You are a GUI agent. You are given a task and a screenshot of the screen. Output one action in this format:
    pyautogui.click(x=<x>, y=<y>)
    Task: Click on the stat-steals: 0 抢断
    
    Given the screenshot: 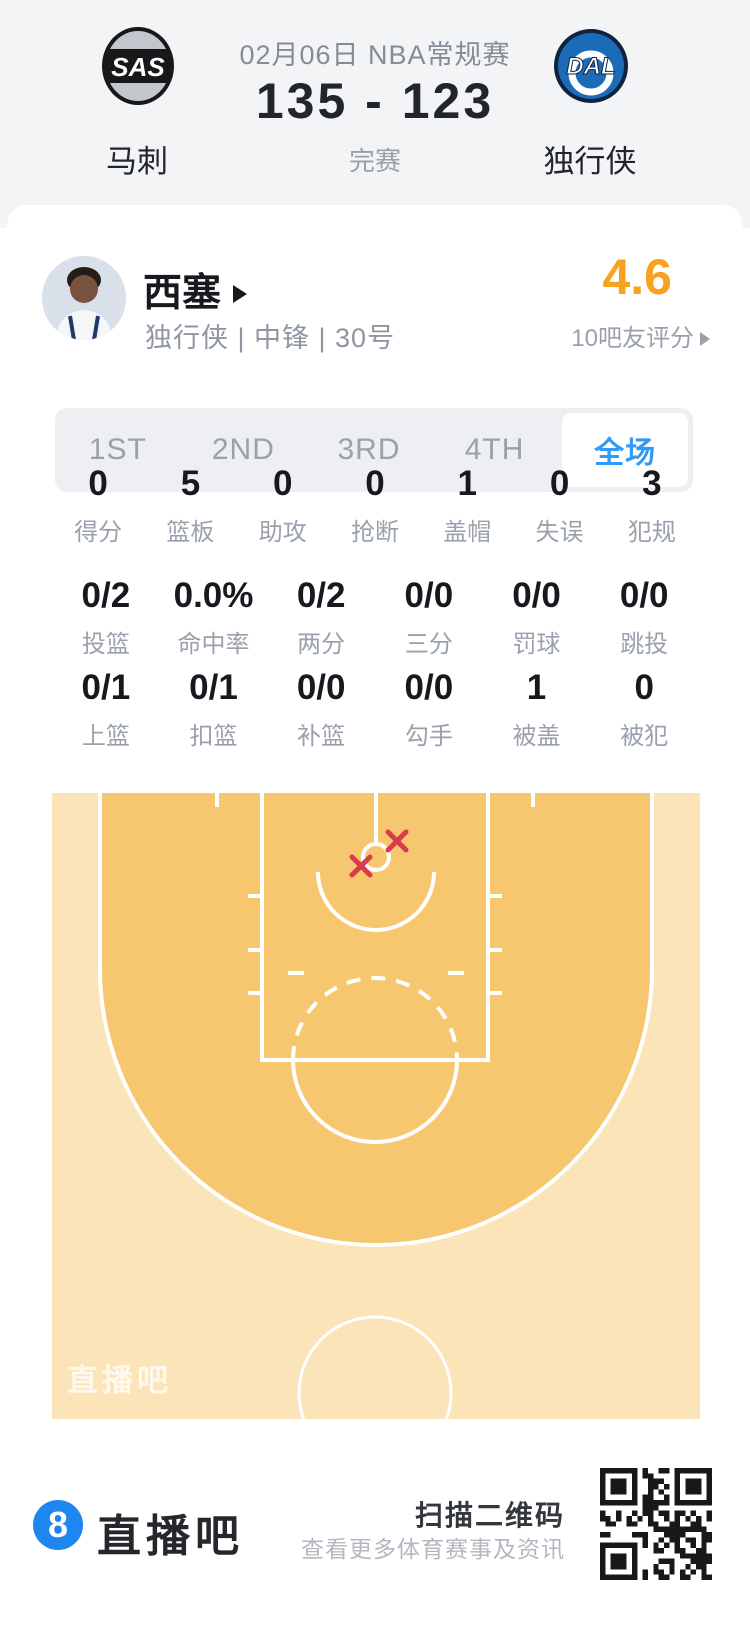 What is the action you would take?
    pyautogui.click(x=374, y=505)
    